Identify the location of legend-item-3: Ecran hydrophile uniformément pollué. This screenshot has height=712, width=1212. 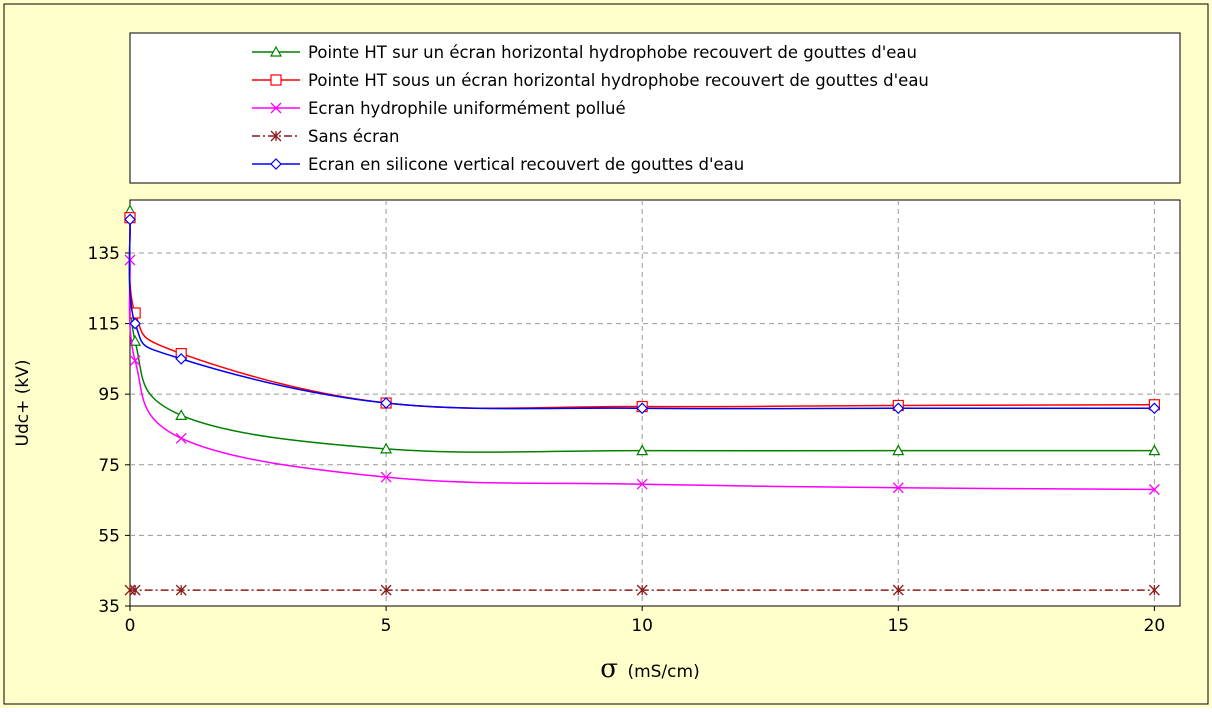
(439, 108).